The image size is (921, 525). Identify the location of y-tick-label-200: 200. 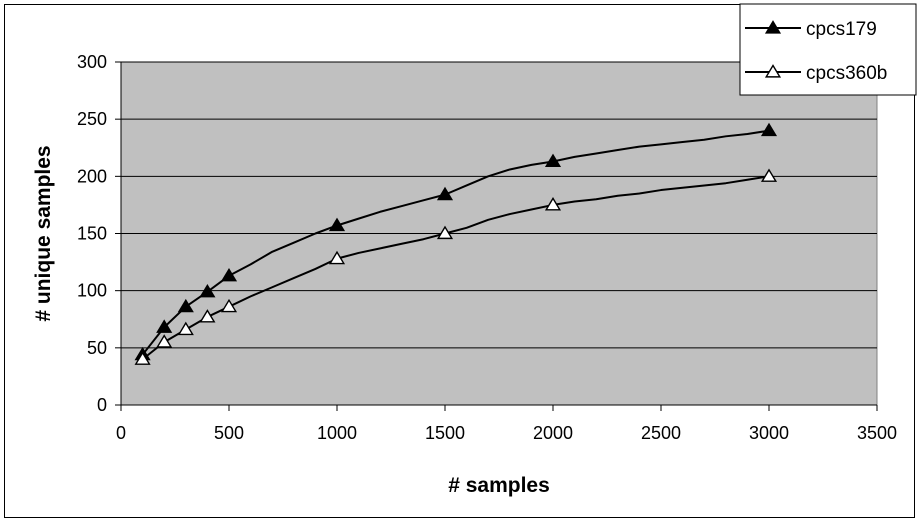
(92, 176).